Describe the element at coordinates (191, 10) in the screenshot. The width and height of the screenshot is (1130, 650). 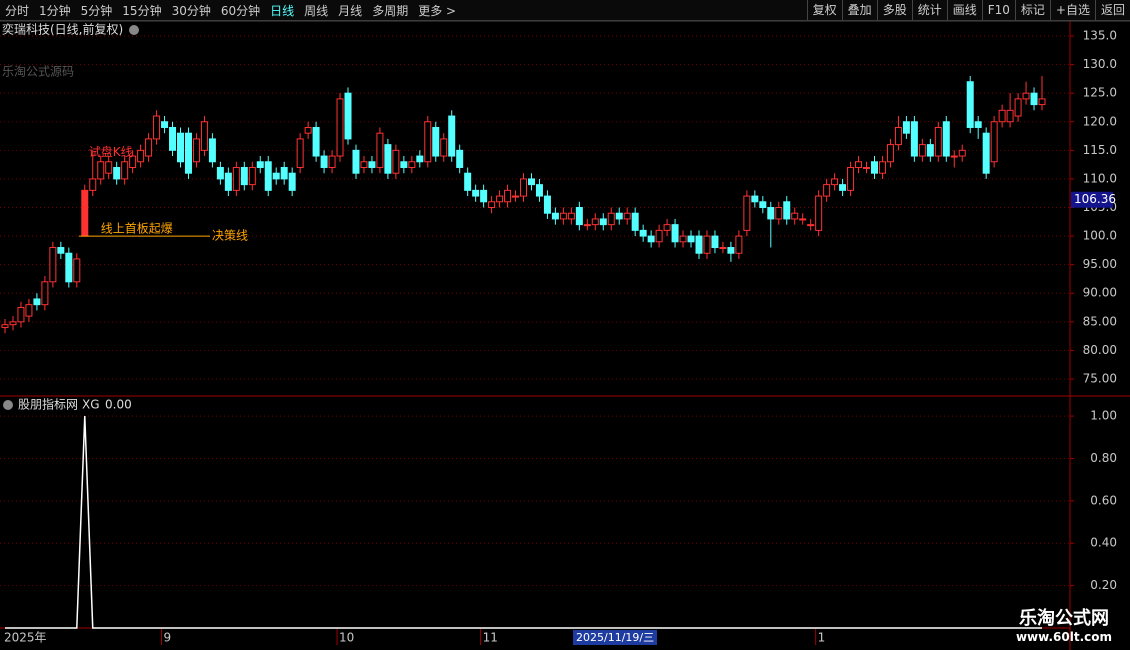
I see `period-tab: 30分钟` at that location.